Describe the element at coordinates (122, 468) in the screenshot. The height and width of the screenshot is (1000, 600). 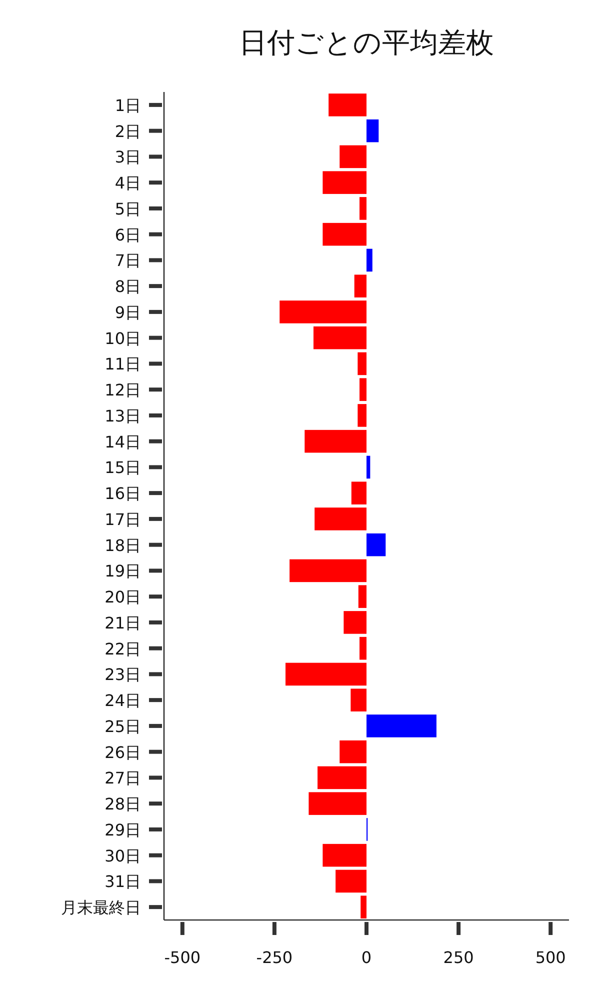
I see `y-tick-label: 15日` at that location.